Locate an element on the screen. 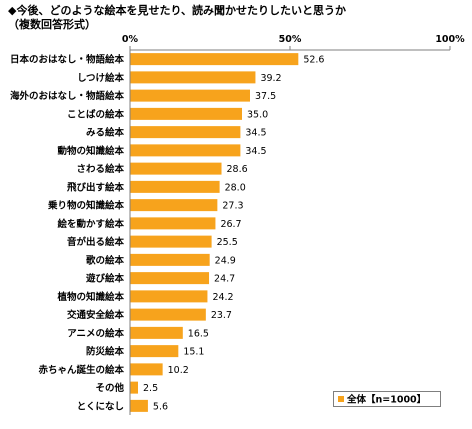 This screenshot has height=429, width=472. chart-title: ◆今後、どのような絵本を見せたり、読み聞かせたりしたいと思うか is located at coordinates (177, 10).